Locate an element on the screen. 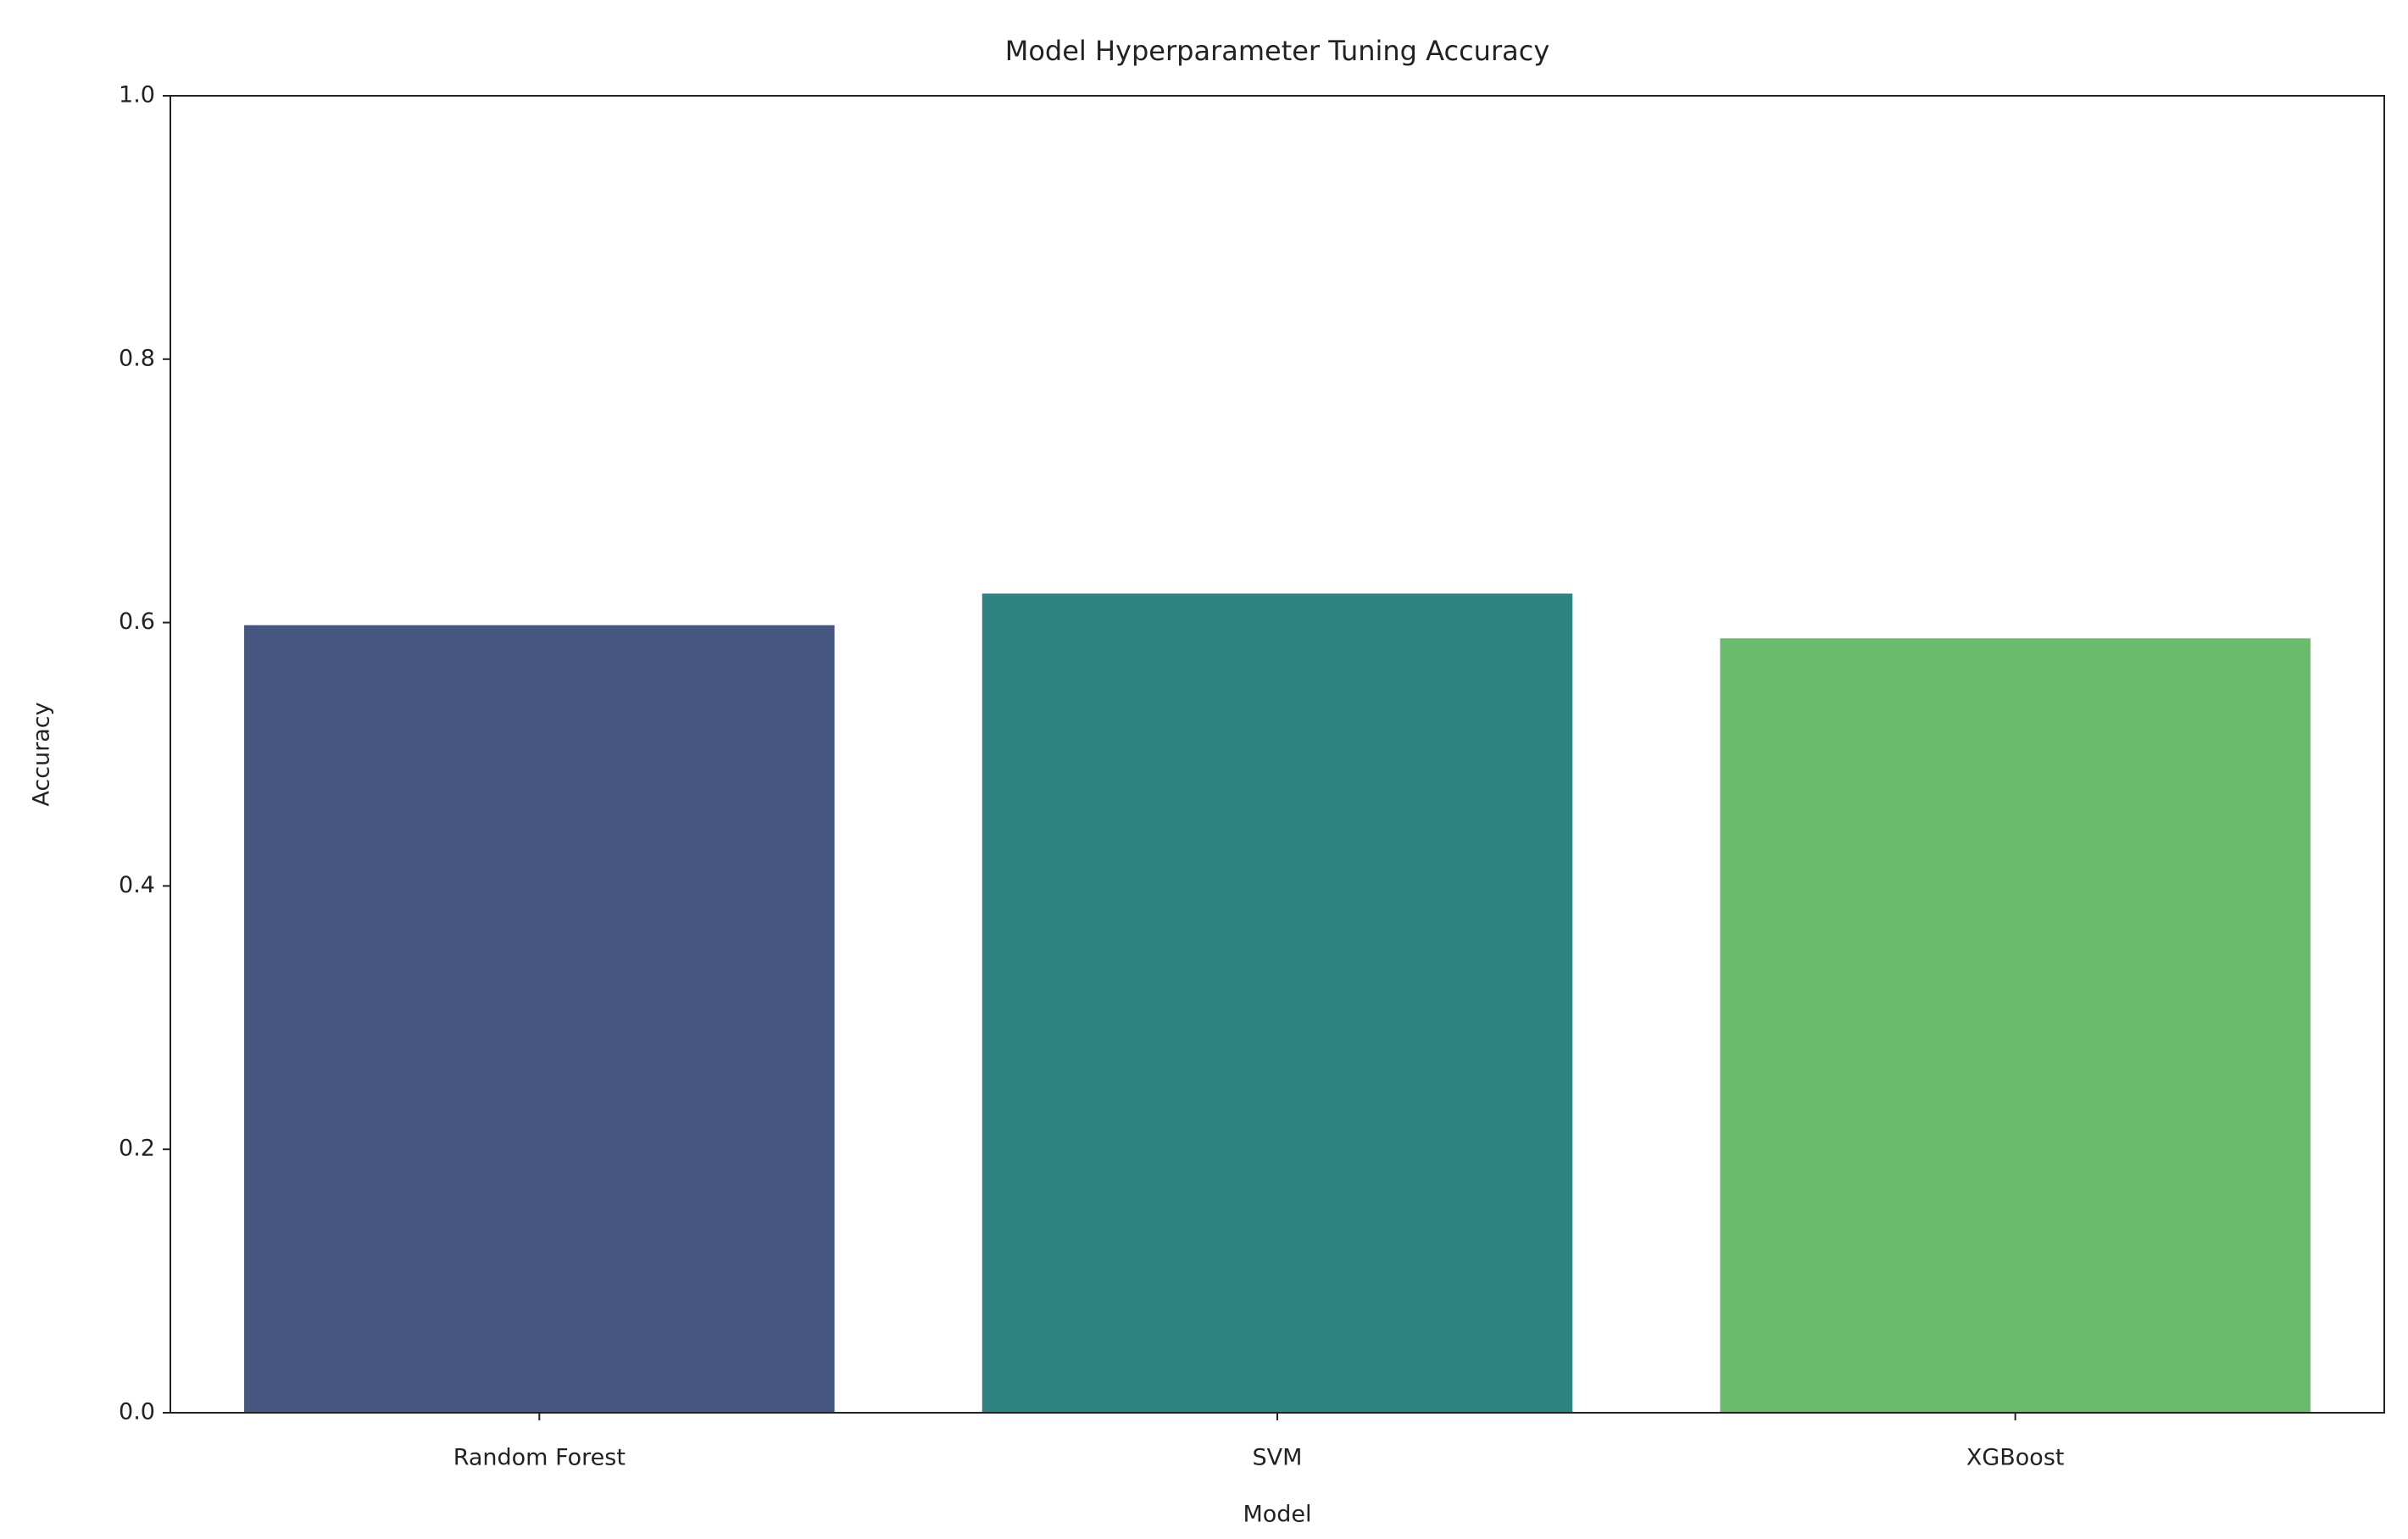 Image resolution: width=2408 pixels, height=1539 pixels. y-tick-label: 0.8 is located at coordinates (137, 358).